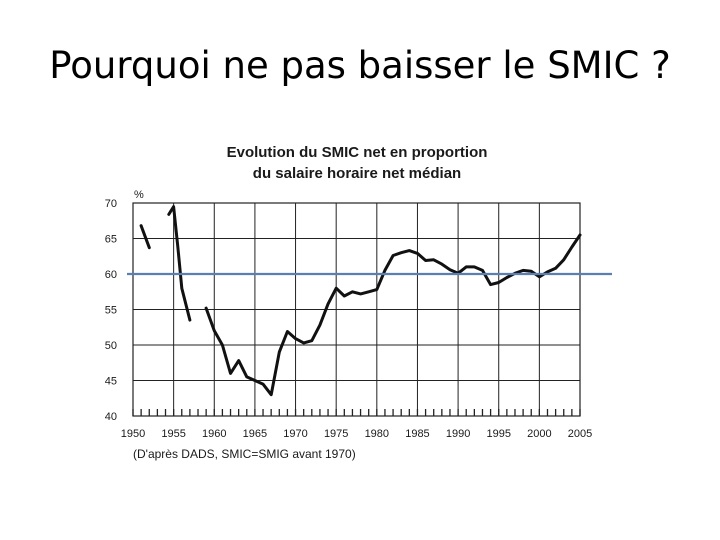  Describe the element at coordinates (111, 204) in the screenshot. I see `y-tick-label: 70` at that location.